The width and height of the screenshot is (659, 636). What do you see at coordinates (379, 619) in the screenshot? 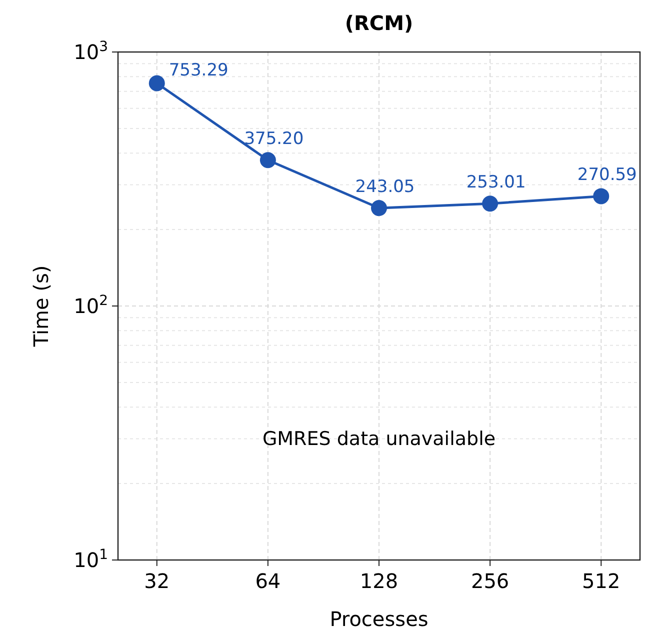
I see `x-axis-title: Processes` at bounding box center [379, 619].